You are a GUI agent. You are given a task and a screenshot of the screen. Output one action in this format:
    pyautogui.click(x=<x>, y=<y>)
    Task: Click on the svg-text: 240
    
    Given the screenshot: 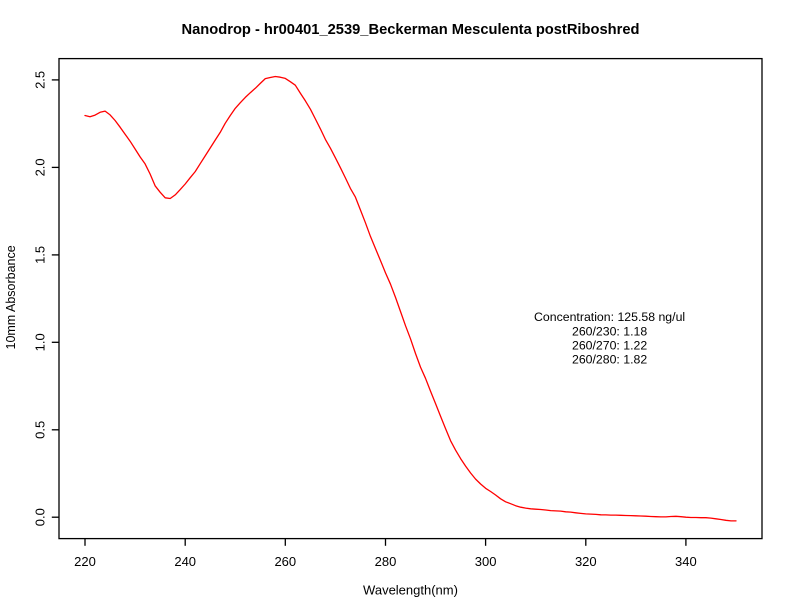 What is the action you would take?
    pyautogui.click(x=185, y=561)
    